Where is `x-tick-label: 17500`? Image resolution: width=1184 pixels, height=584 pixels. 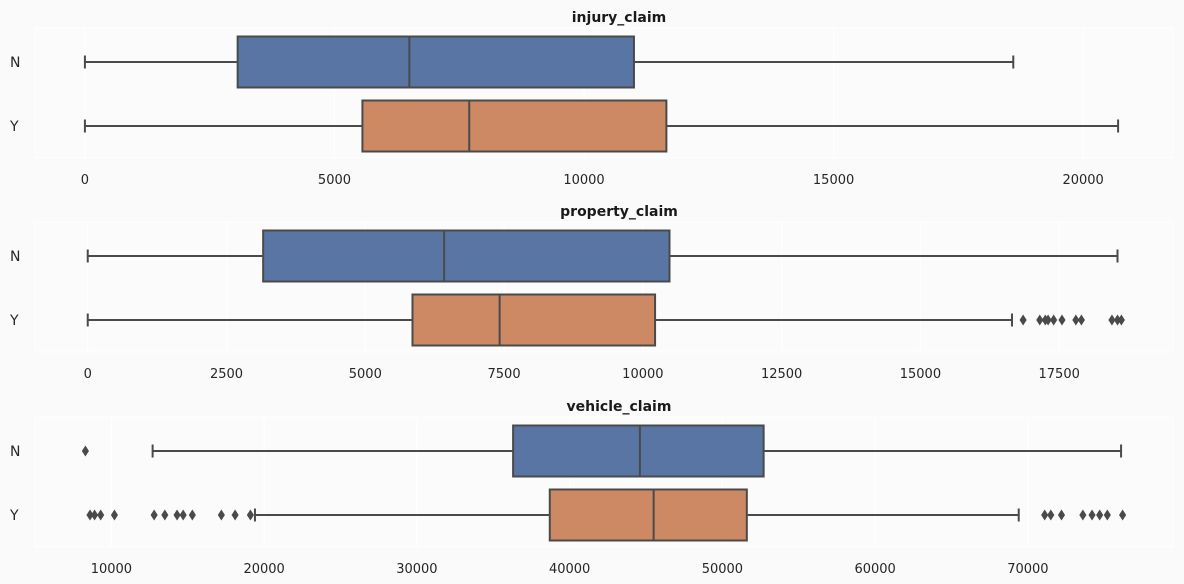 x-tick-label: 17500 is located at coordinates (1059, 374).